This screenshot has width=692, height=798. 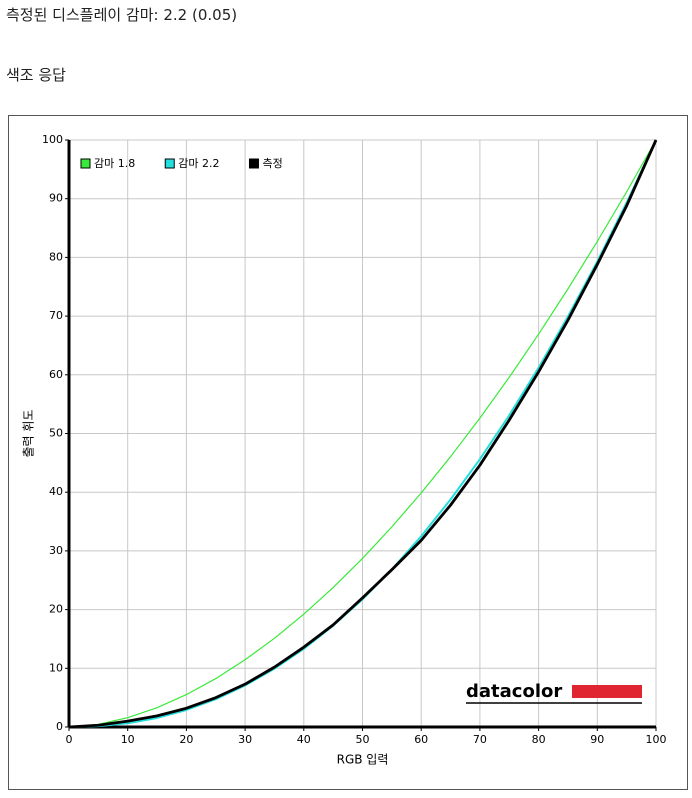 What do you see at coordinates (539, 739) in the screenshot?
I see `x-tick-label: 80` at bounding box center [539, 739].